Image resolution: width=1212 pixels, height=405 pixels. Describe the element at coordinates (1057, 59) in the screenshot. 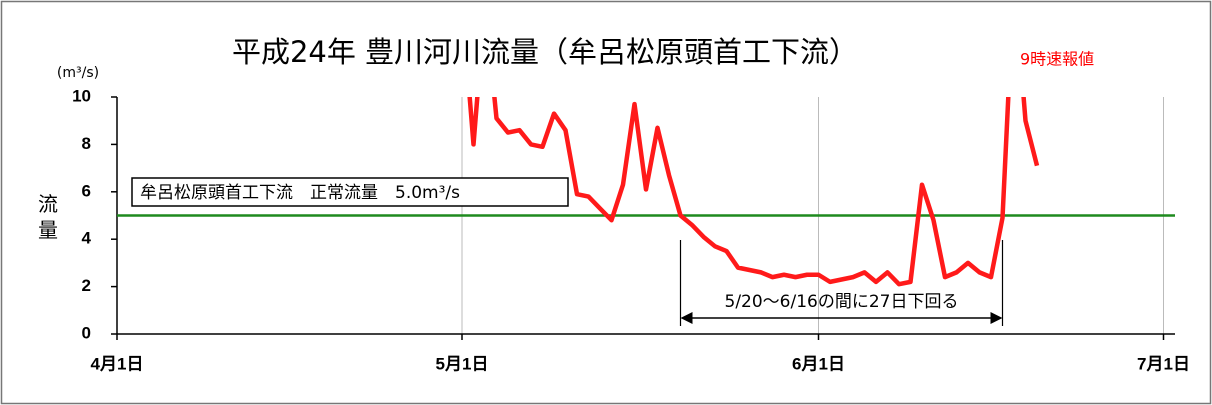

I see `note: 9時速報値` at that location.